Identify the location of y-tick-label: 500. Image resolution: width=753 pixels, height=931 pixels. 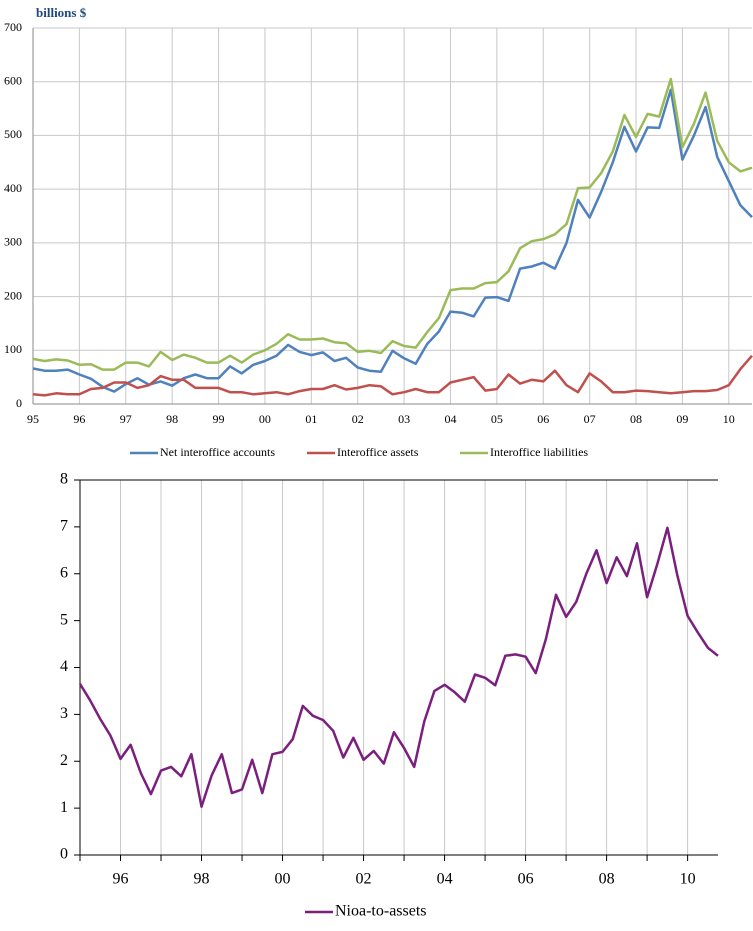
(13, 134).